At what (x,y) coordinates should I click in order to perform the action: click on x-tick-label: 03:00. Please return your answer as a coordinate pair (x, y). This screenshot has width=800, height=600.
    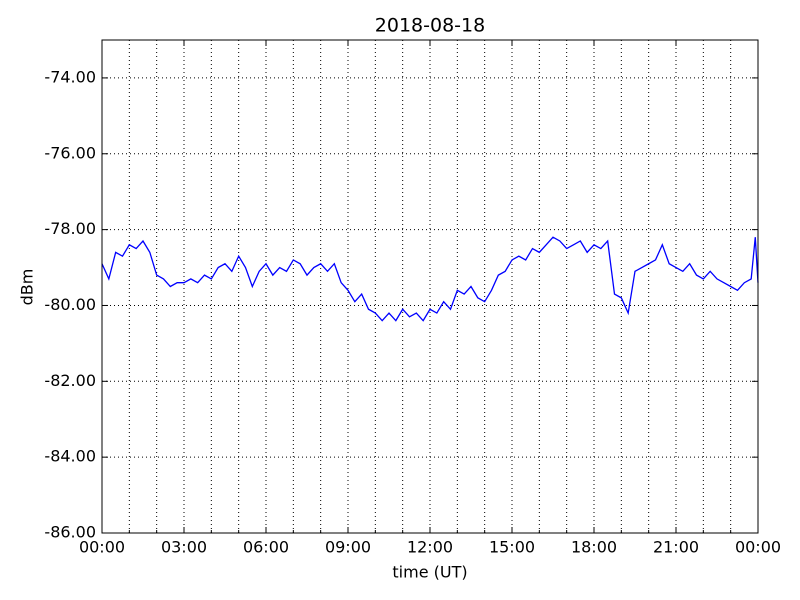
    Looking at the image, I should click on (184, 547).